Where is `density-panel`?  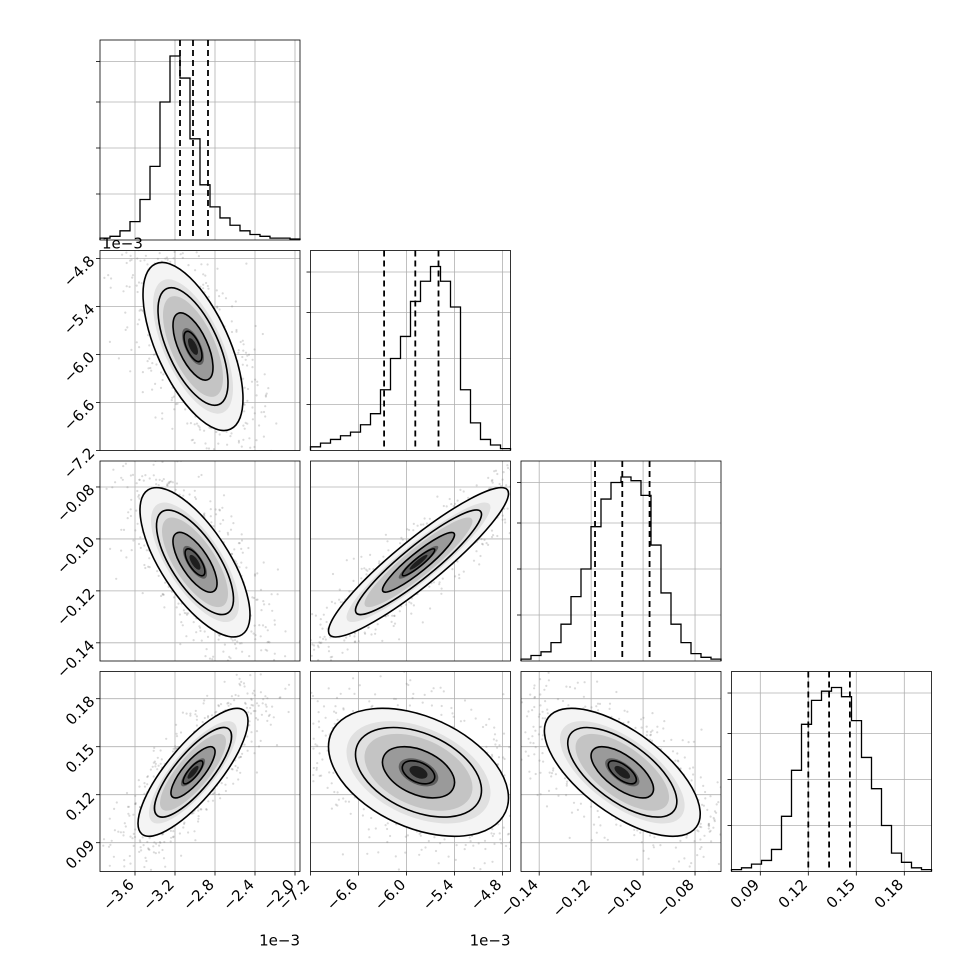
density-panel is located at coordinates (189, 345).